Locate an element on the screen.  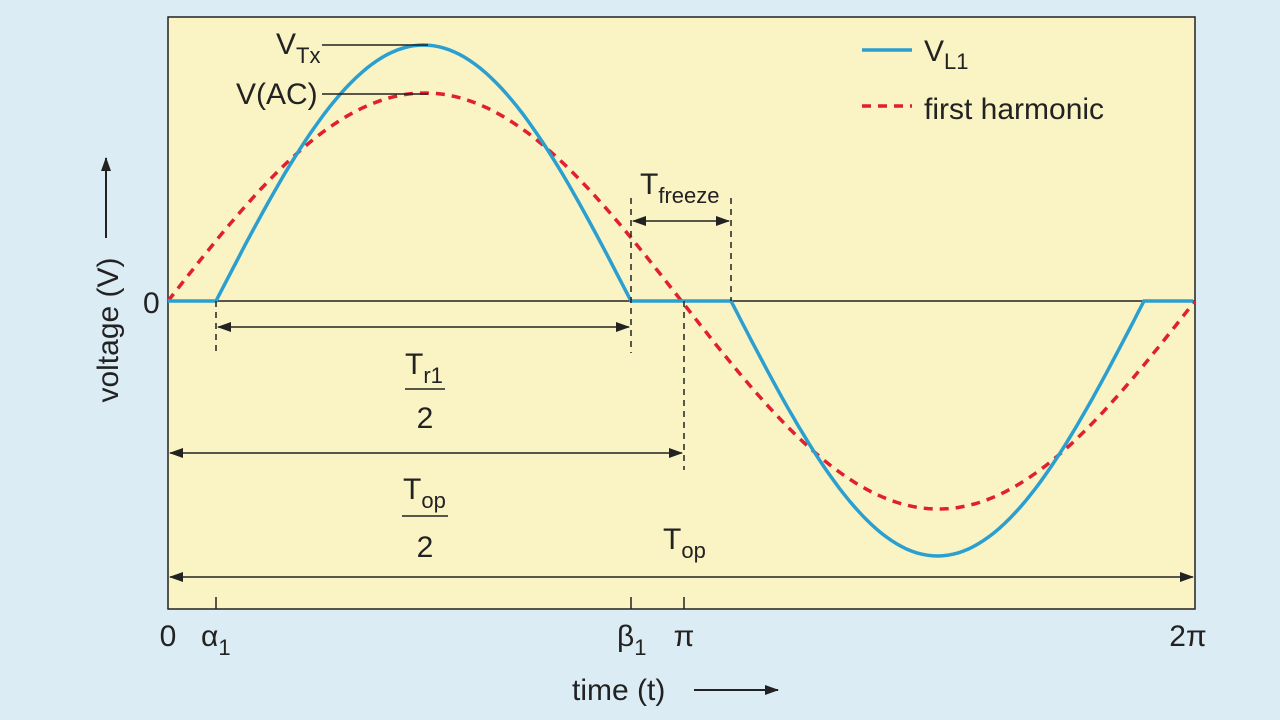
x-tick-beta: β1 is located at coordinates (632, 640).